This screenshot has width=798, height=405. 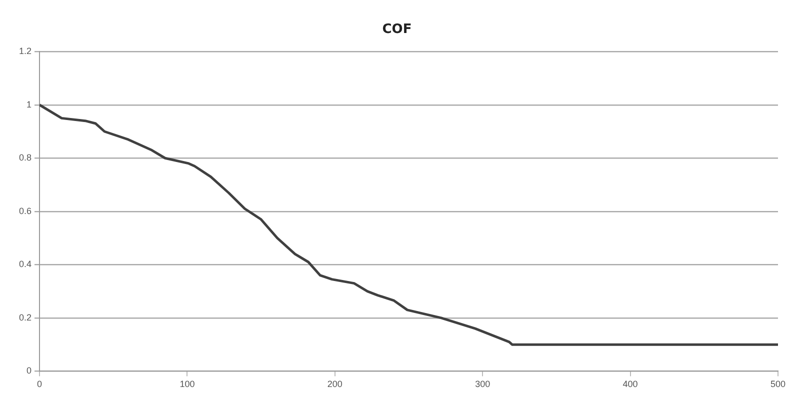 I want to click on x-tick-label: 200, so click(x=334, y=384).